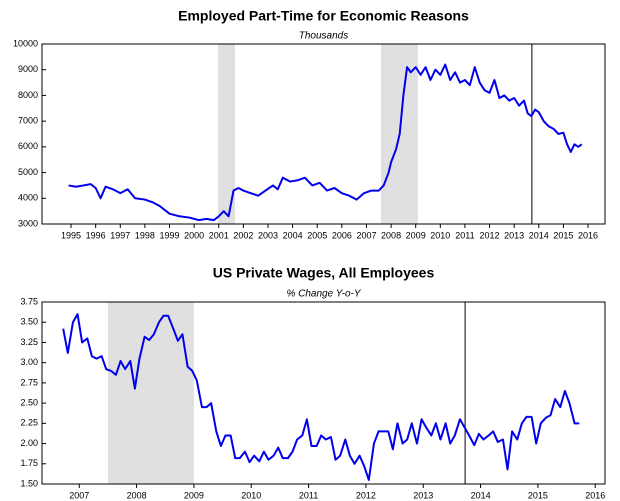 The height and width of the screenshot is (501, 620). What do you see at coordinates (28, 223) in the screenshot?
I see `y-tick-label: 3000` at bounding box center [28, 223].